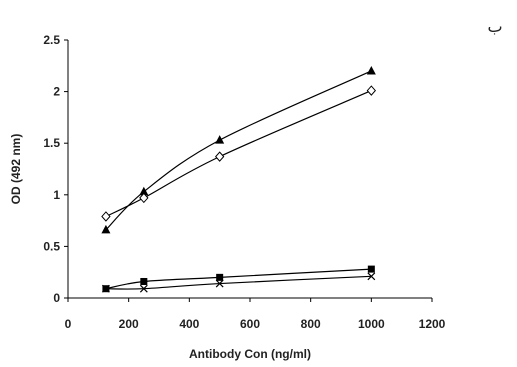  What do you see at coordinates (51, 40) in the screenshot?
I see `y-tick-label: 2.5` at bounding box center [51, 40].